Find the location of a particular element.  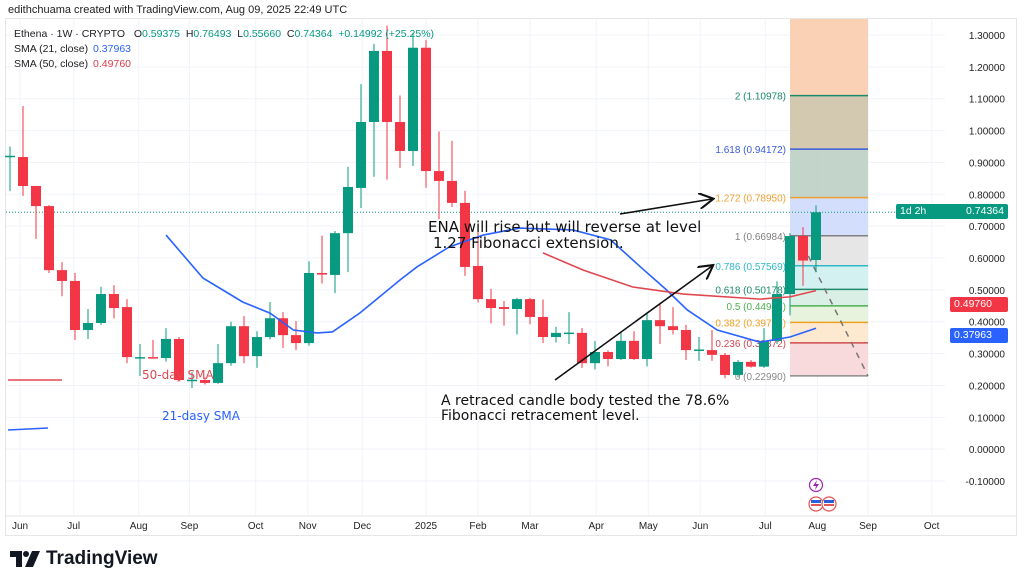

fib-level-label: 2 (1.10978) is located at coordinates (760, 97).